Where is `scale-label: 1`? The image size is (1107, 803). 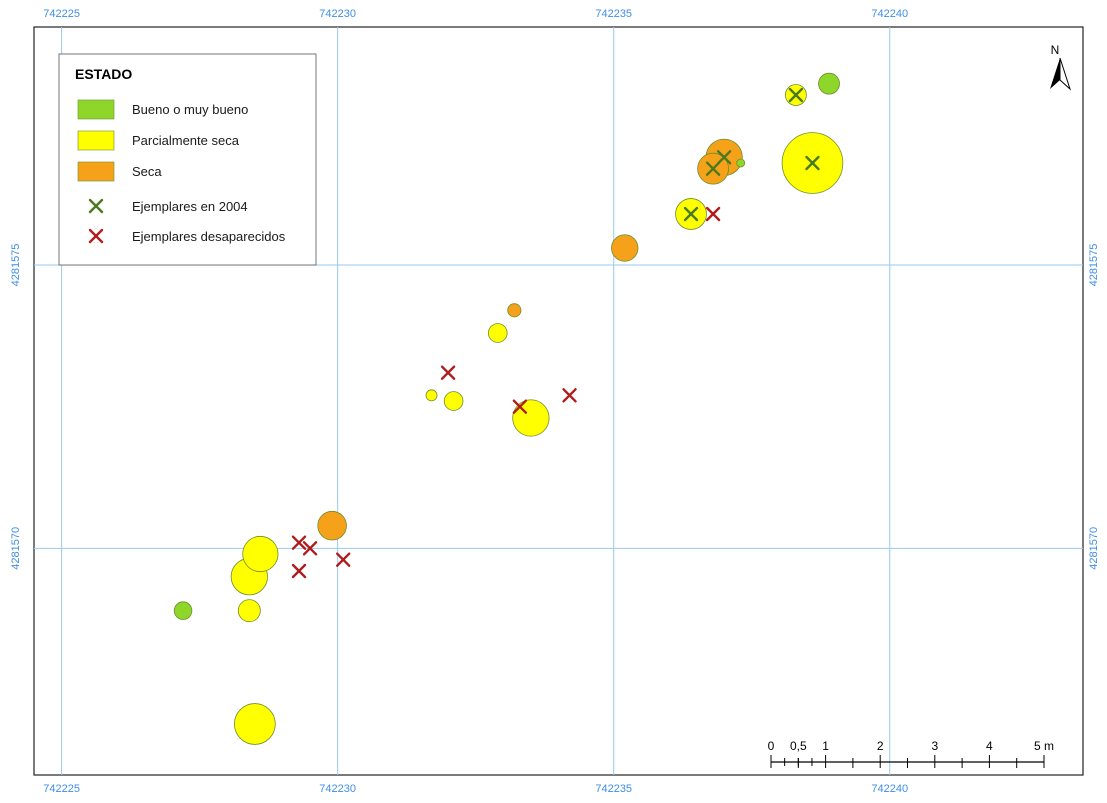
scale-label: 1 is located at coordinates (825, 746).